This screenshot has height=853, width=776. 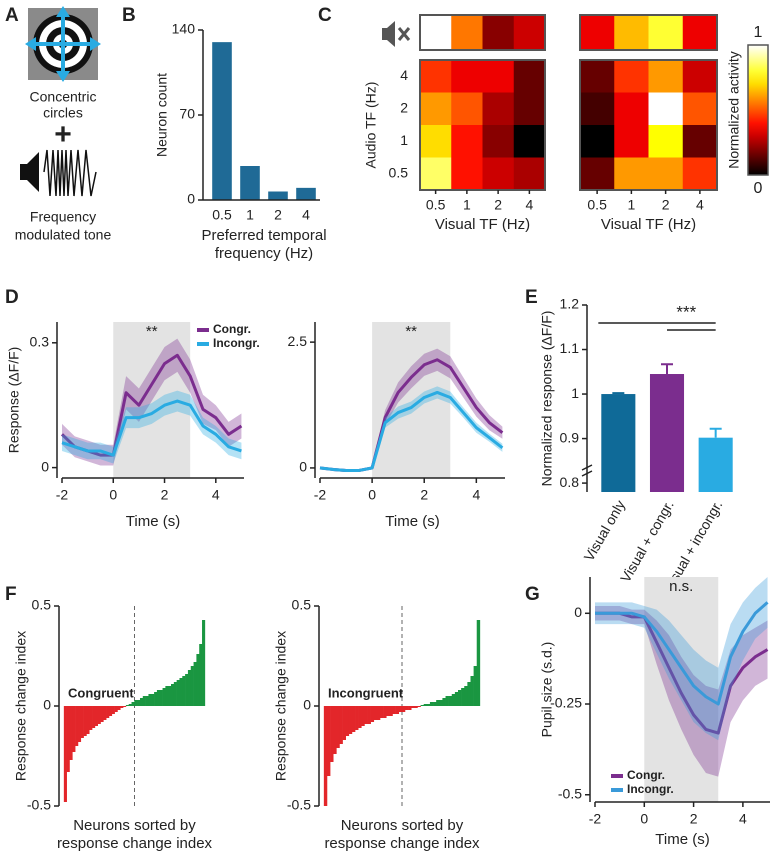 I want to click on mute-cross, so click(x=404, y=34).